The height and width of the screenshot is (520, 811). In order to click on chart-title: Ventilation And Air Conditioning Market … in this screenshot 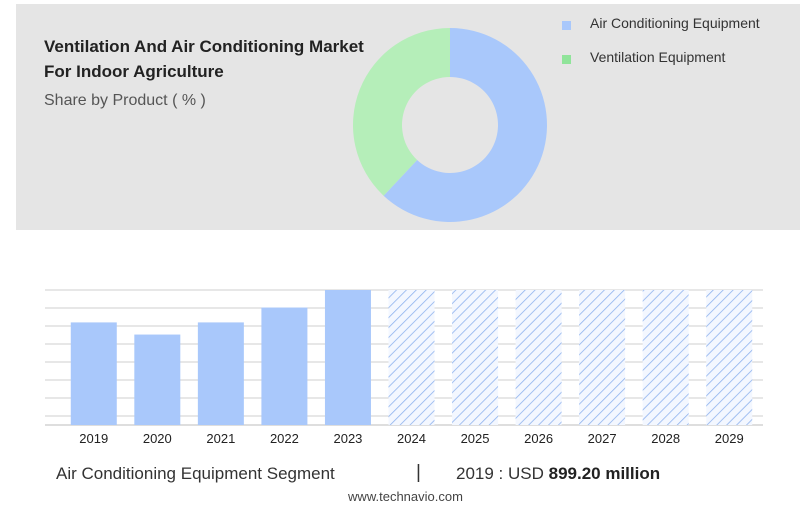, I will do `click(204, 59)`.